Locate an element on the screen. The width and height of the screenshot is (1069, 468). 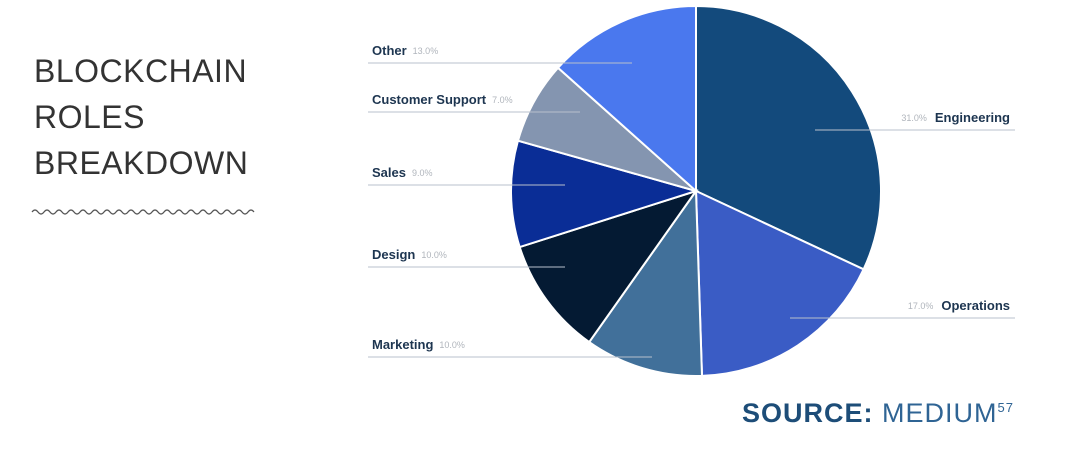
value-label: 17.0% is located at coordinates (921, 306).